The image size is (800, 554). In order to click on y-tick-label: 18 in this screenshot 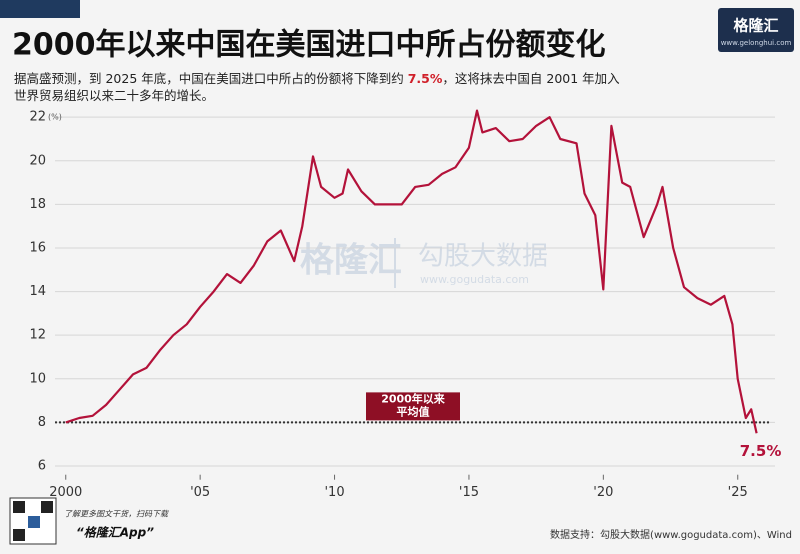, I will do `click(37, 204)`.